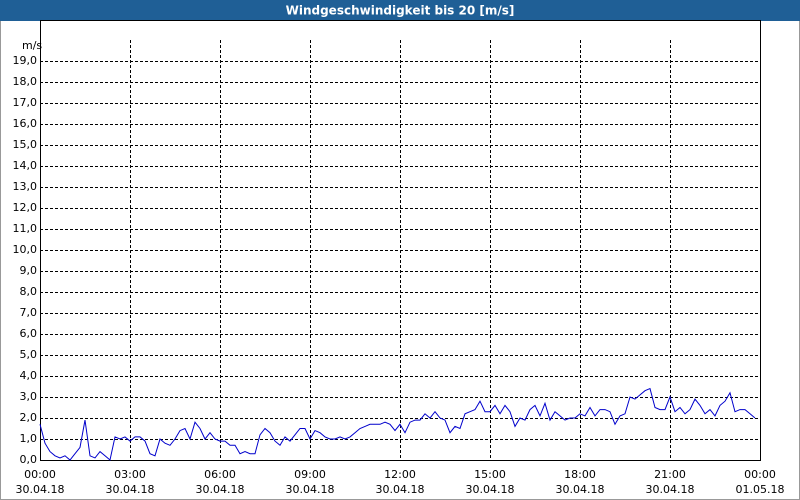 The width and height of the screenshot is (800, 500). Describe the element at coordinates (29, 438) in the screenshot. I see `y-tick-label: 1,0` at that location.